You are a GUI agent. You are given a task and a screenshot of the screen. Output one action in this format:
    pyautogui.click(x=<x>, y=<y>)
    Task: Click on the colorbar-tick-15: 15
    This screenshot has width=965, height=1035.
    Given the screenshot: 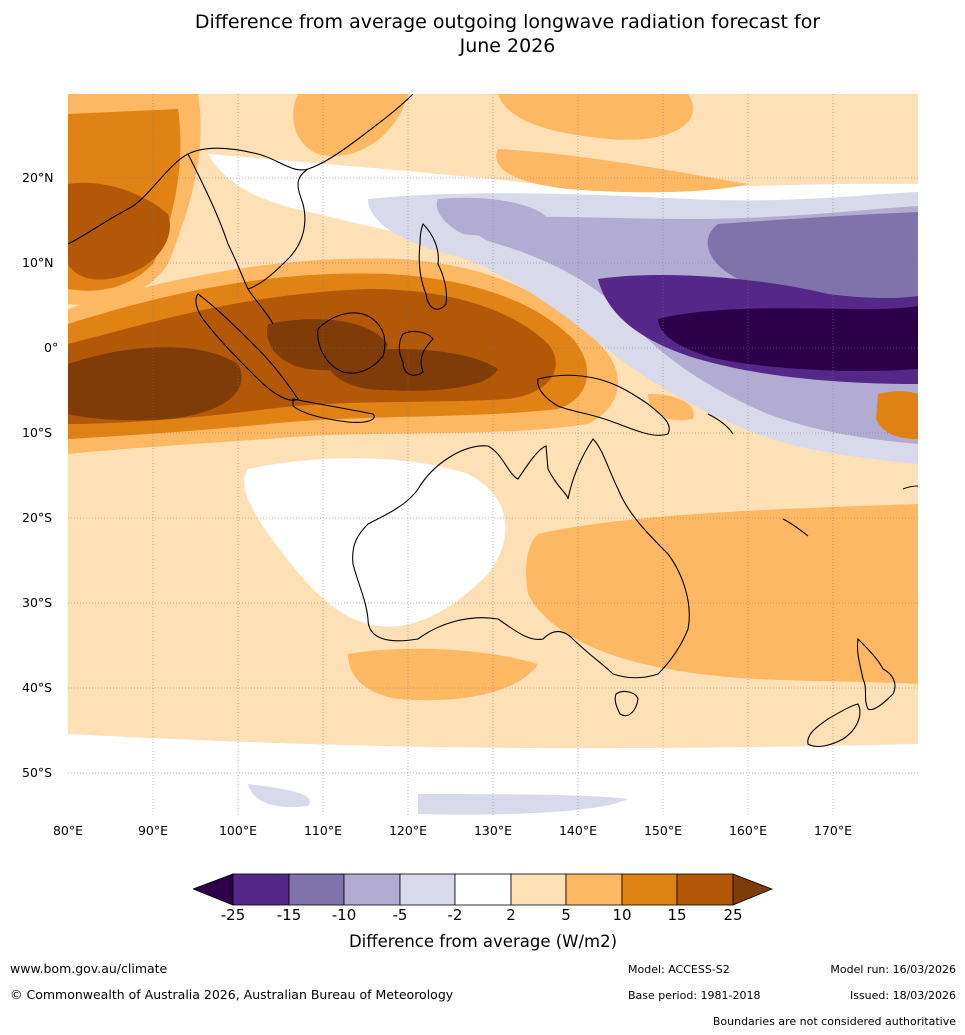 What is the action you would take?
    pyautogui.click(x=677, y=915)
    